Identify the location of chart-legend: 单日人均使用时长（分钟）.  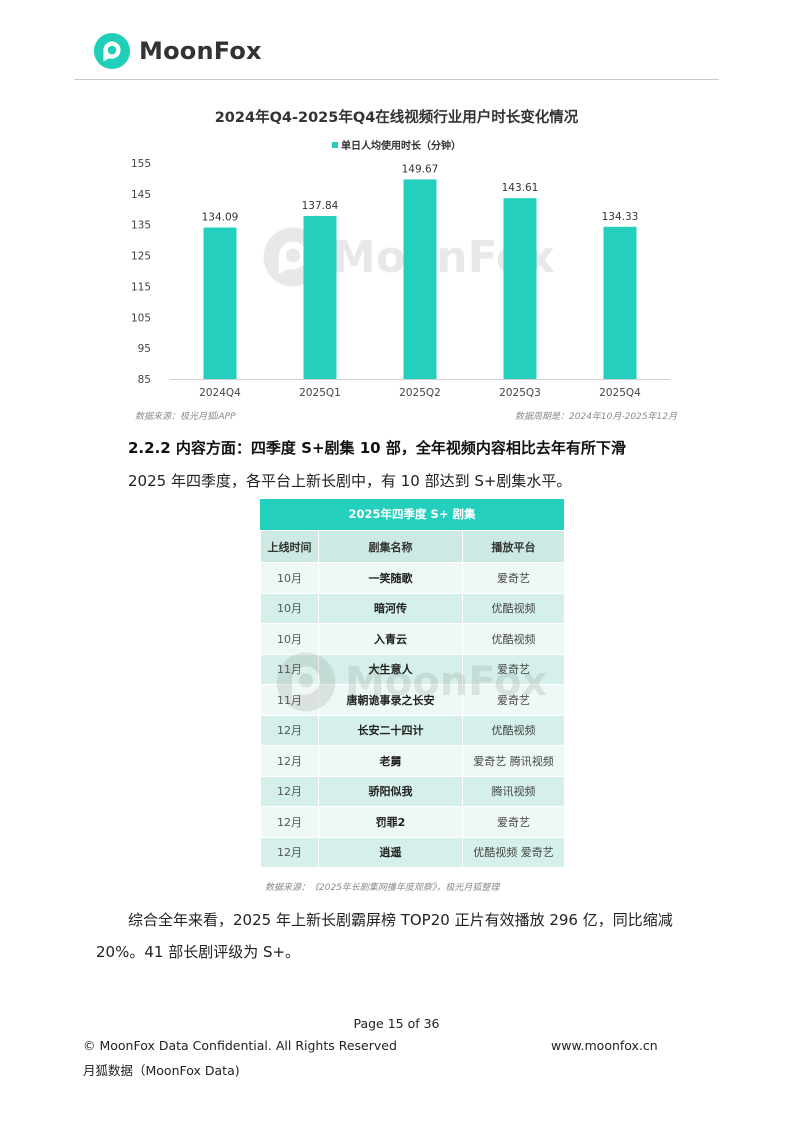
(396, 144).